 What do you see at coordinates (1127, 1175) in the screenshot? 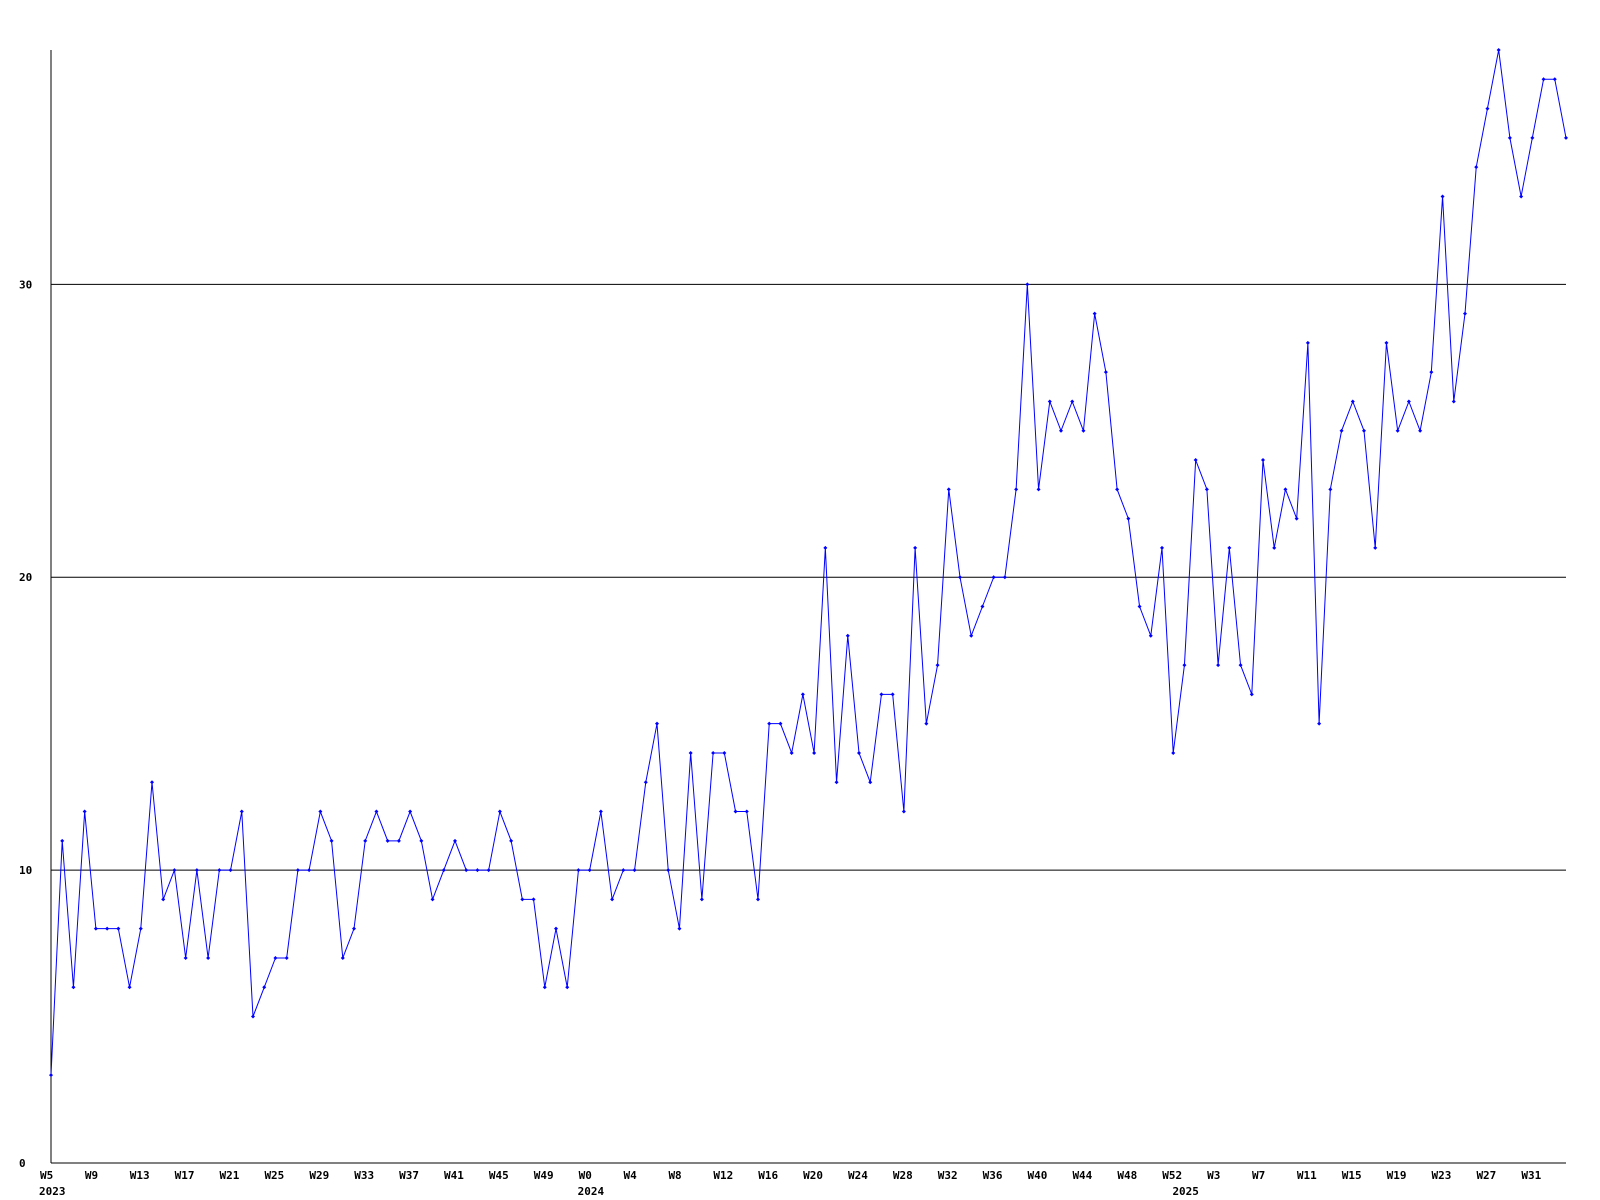
I see `x-tick-label: W48` at bounding box center [1127, 1175].